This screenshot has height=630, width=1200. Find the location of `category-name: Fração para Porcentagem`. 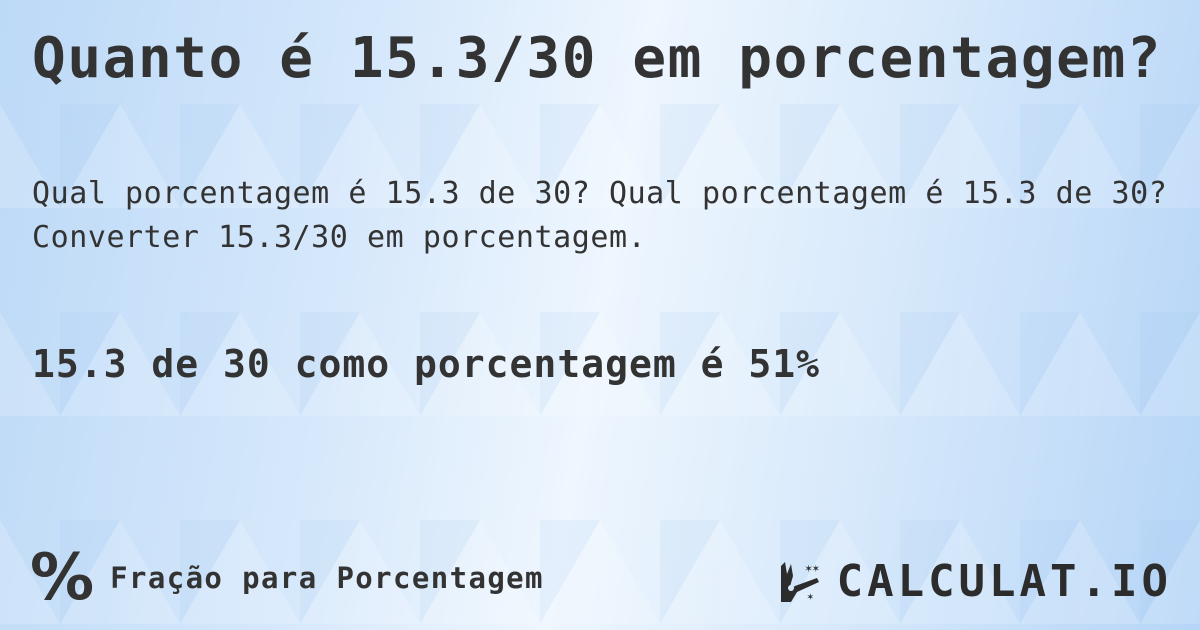

category-name: Fração para Porcentagem is located at coordinates (327, 578).